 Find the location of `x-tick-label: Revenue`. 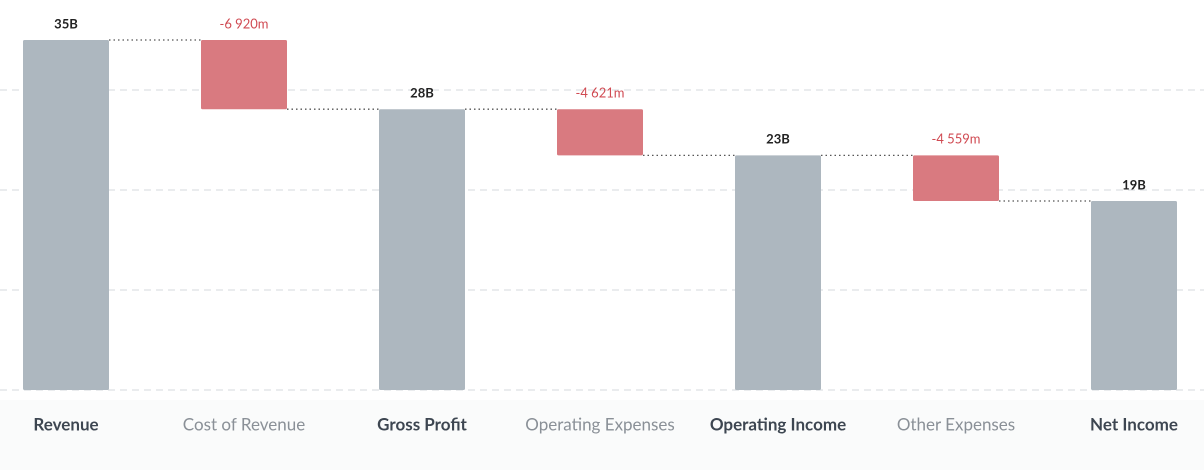

x-tick-label: Revenue is located at coordinates (65, 423).